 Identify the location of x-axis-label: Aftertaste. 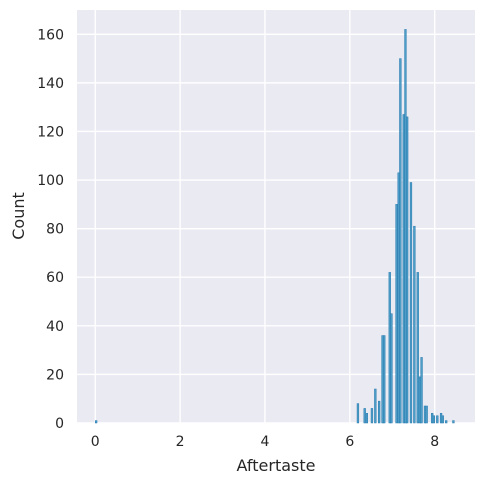
(276, 465).